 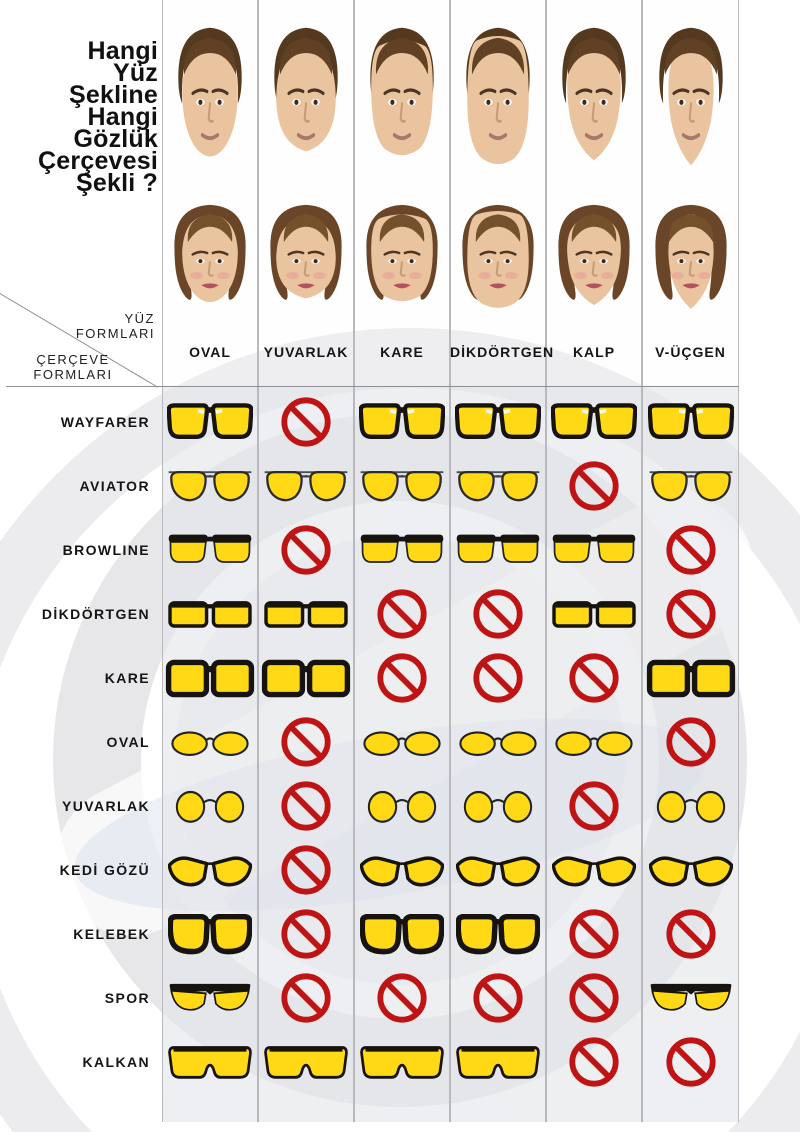 I want to click on row-label-yuvarlak: YUVARLAK, so click(x=106, y=806).